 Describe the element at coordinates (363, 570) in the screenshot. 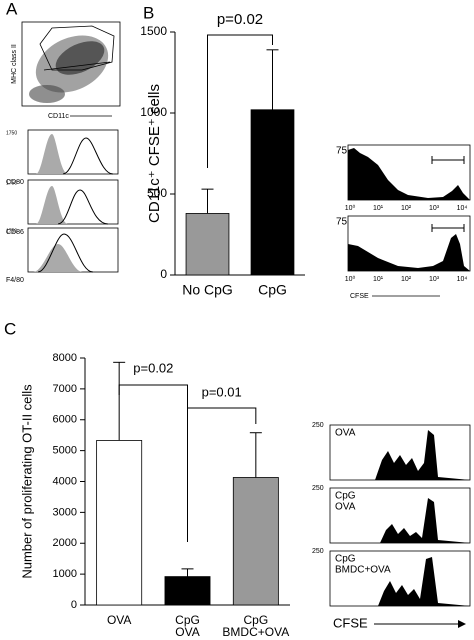

I see `histogram-label: BMDC+OVA` at that location.